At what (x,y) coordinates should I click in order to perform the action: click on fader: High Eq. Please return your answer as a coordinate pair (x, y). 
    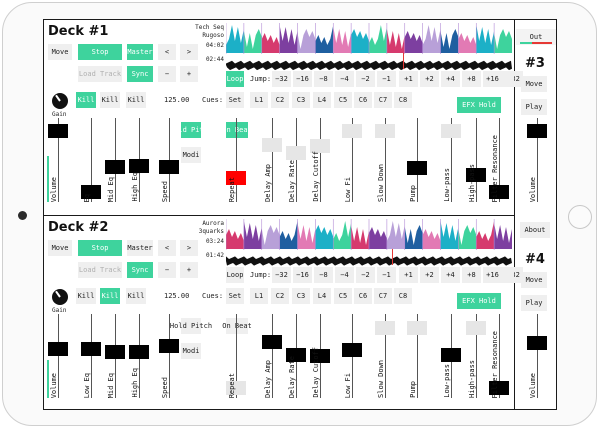
    Looking at the image, I should click on (139, 160).